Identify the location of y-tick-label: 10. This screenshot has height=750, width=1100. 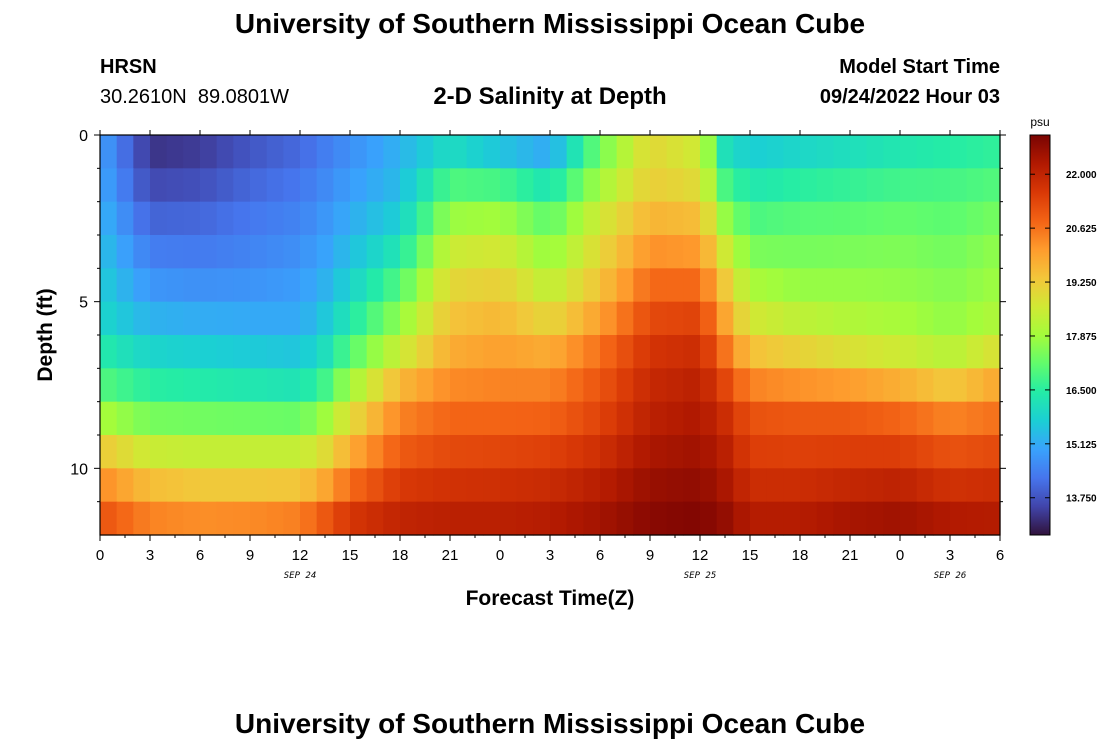
(79, 469).